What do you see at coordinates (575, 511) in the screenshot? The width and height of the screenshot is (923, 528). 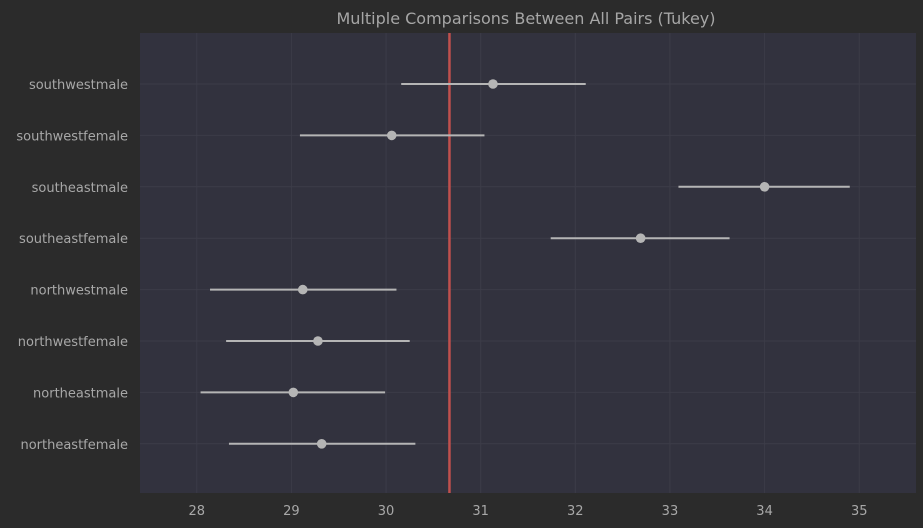 I see `x-tick-label: 32` at bounding box center [575, 511].